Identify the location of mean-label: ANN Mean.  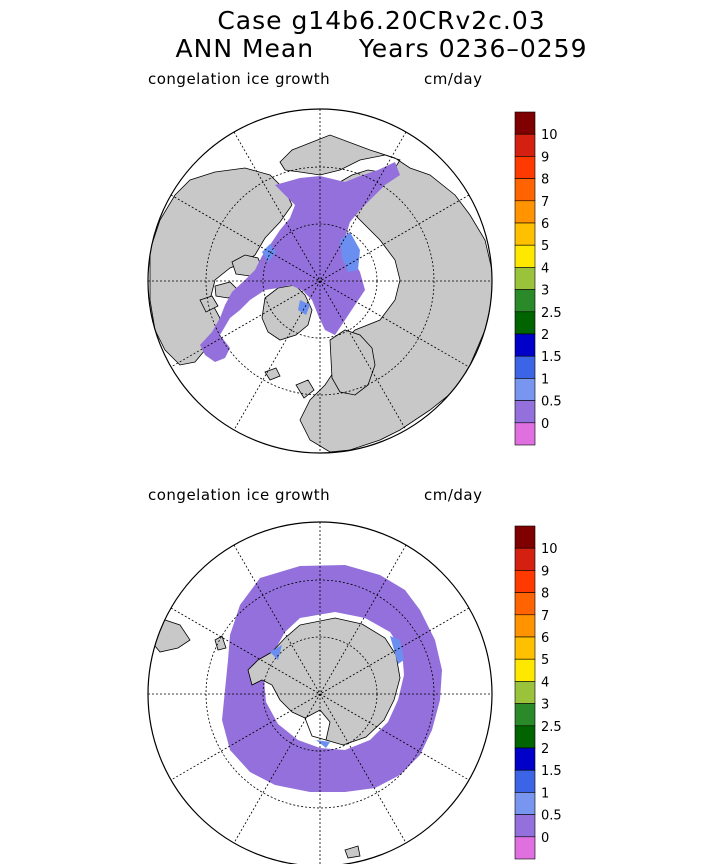
(245, 48).